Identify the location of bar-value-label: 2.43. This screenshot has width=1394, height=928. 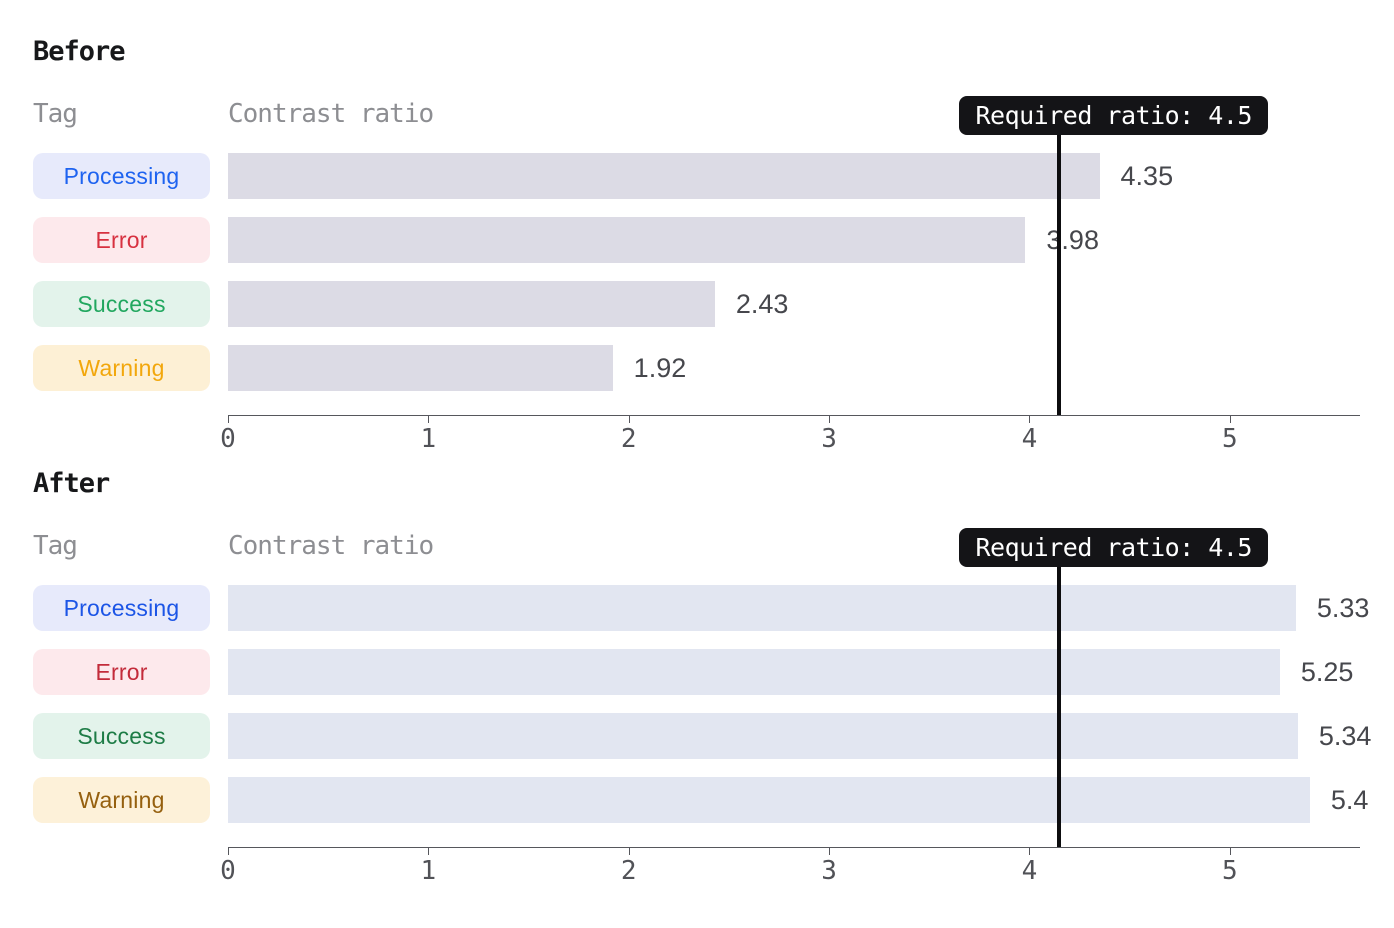
(762, 304).